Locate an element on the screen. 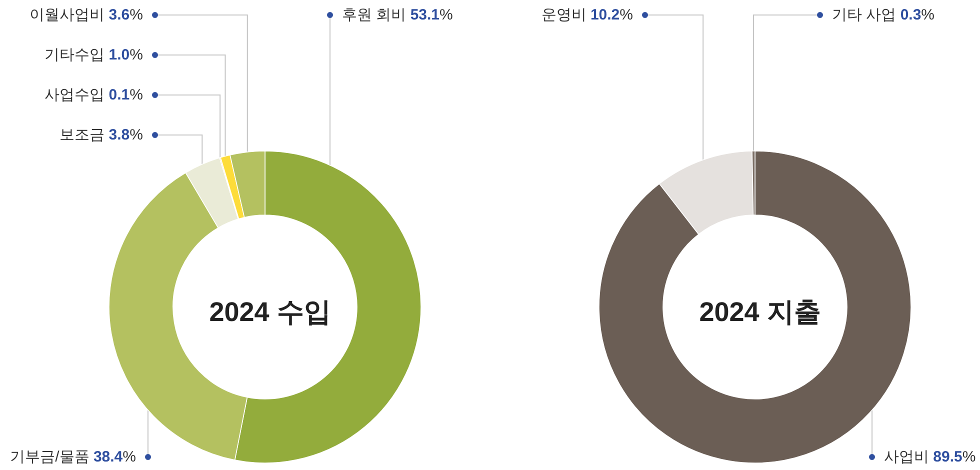 This screenshot has width=980, height=470. data-label: 10.2% is located at coordinates (612, 15).